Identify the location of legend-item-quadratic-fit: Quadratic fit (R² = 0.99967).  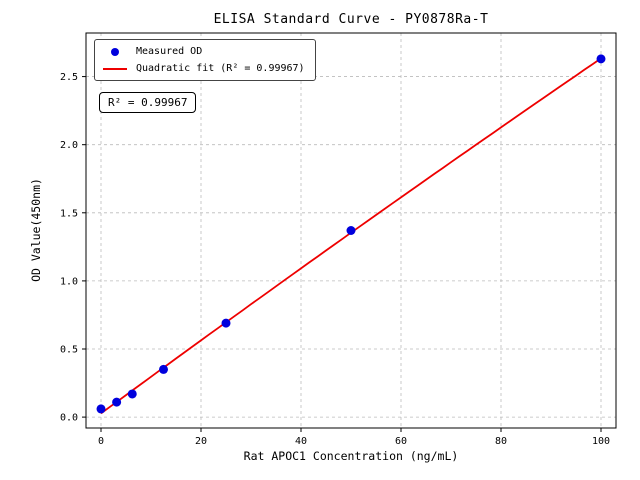
(203, 68).